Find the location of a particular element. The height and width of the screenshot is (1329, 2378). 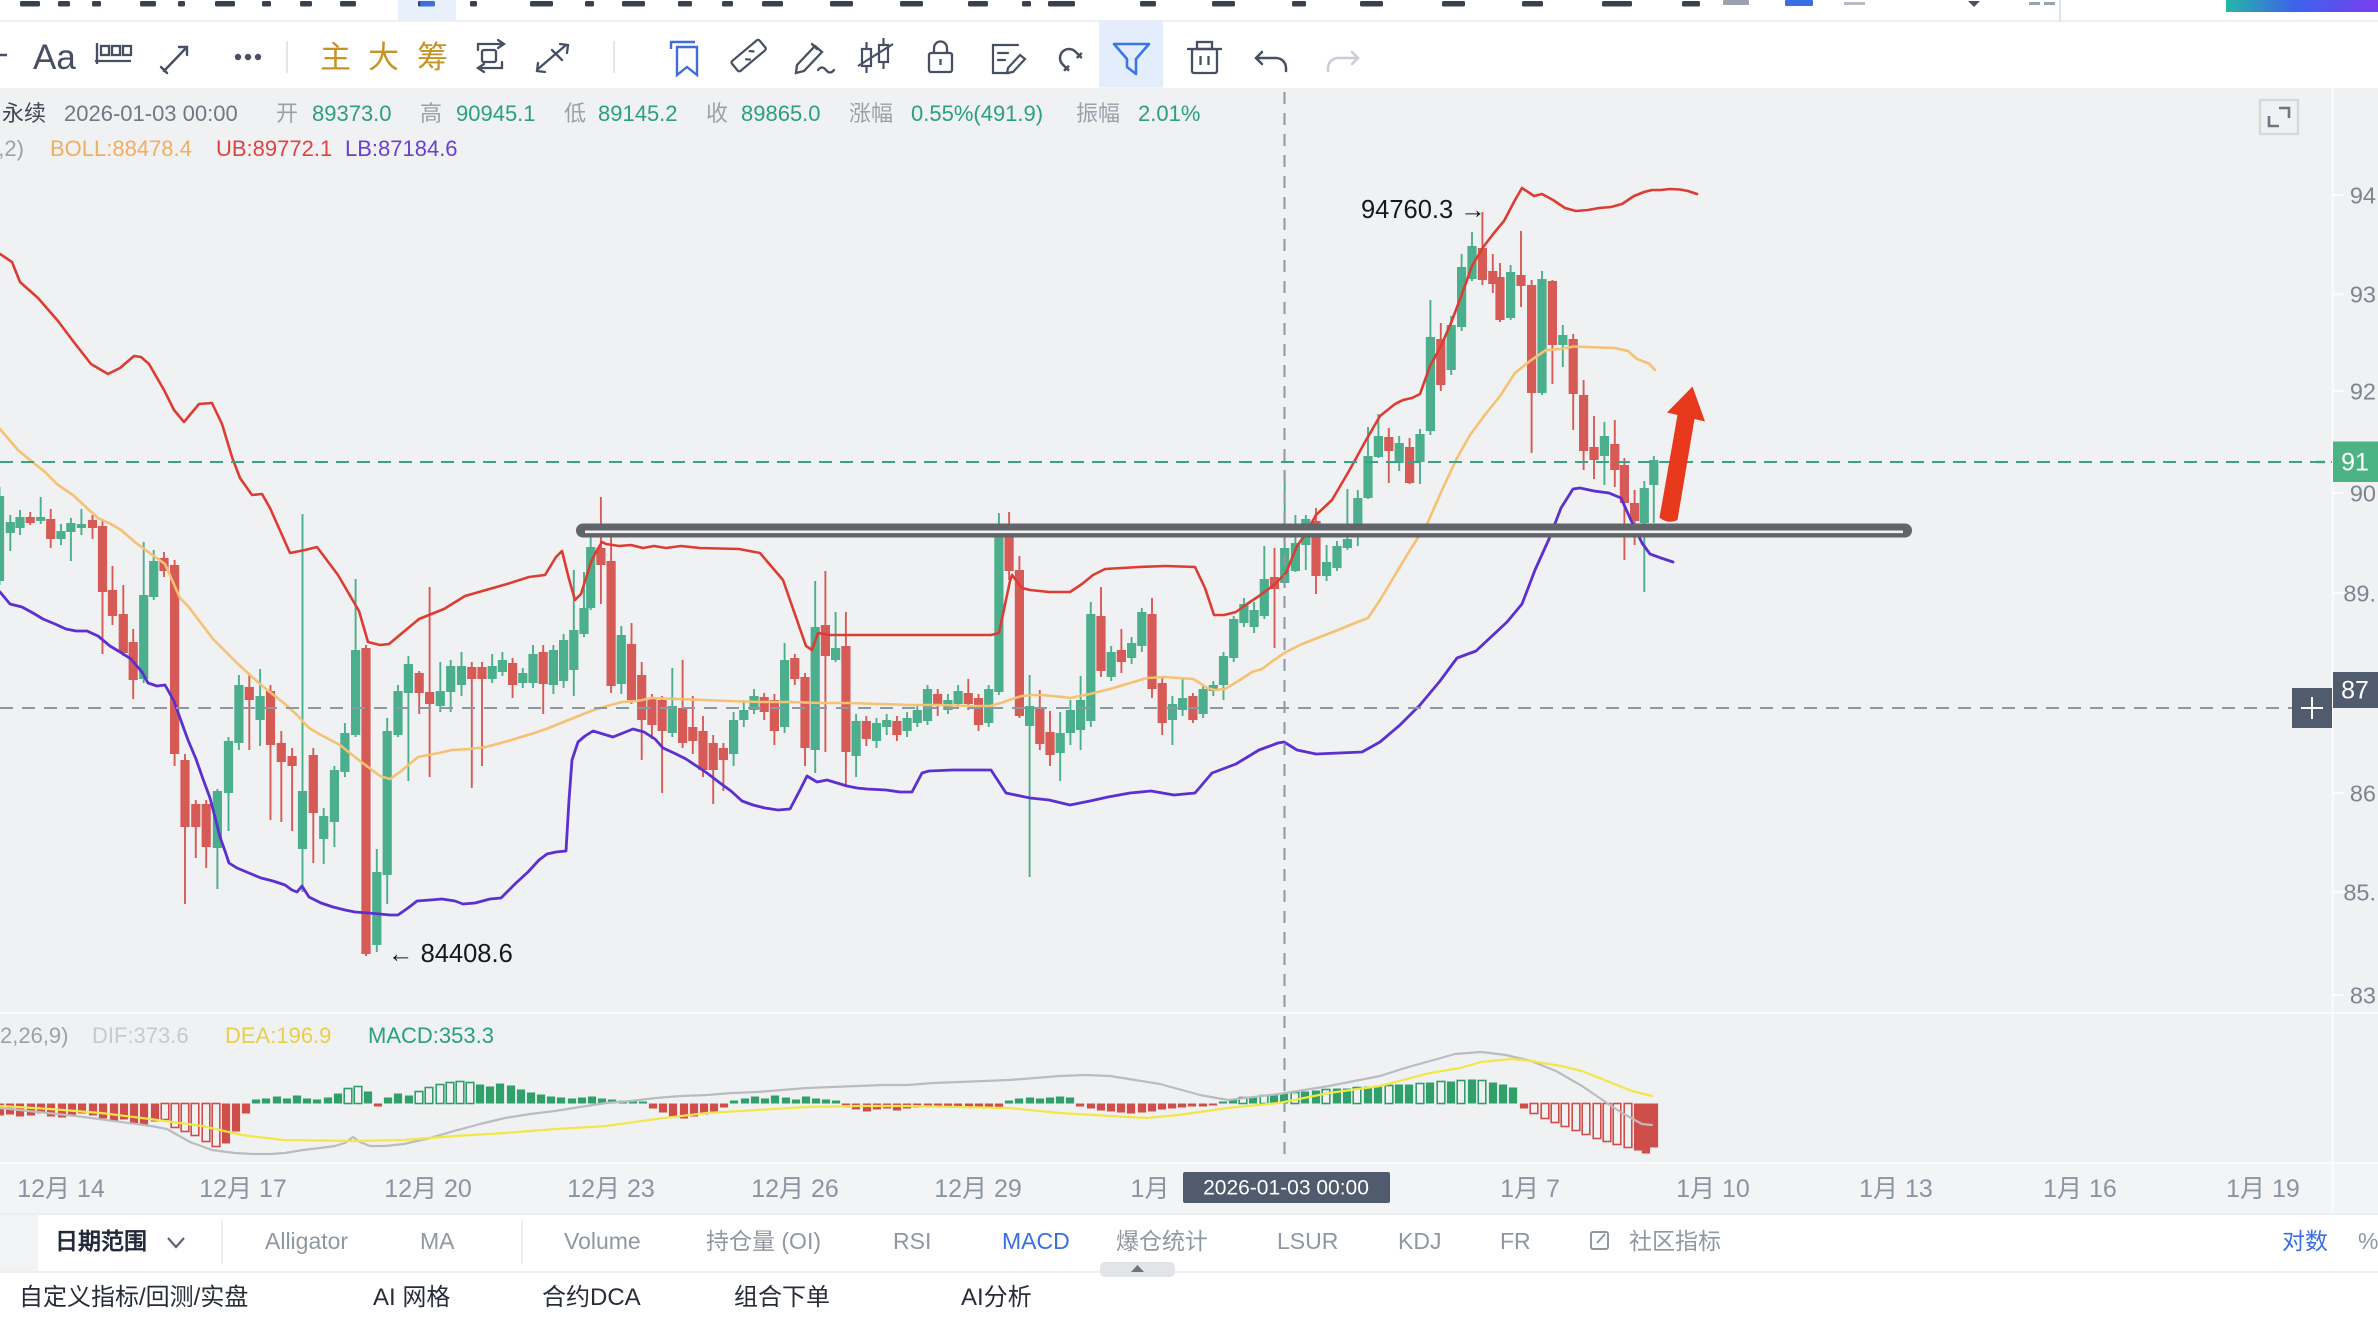

svg-text: 振幅 is located at coordinates (1098, 113).